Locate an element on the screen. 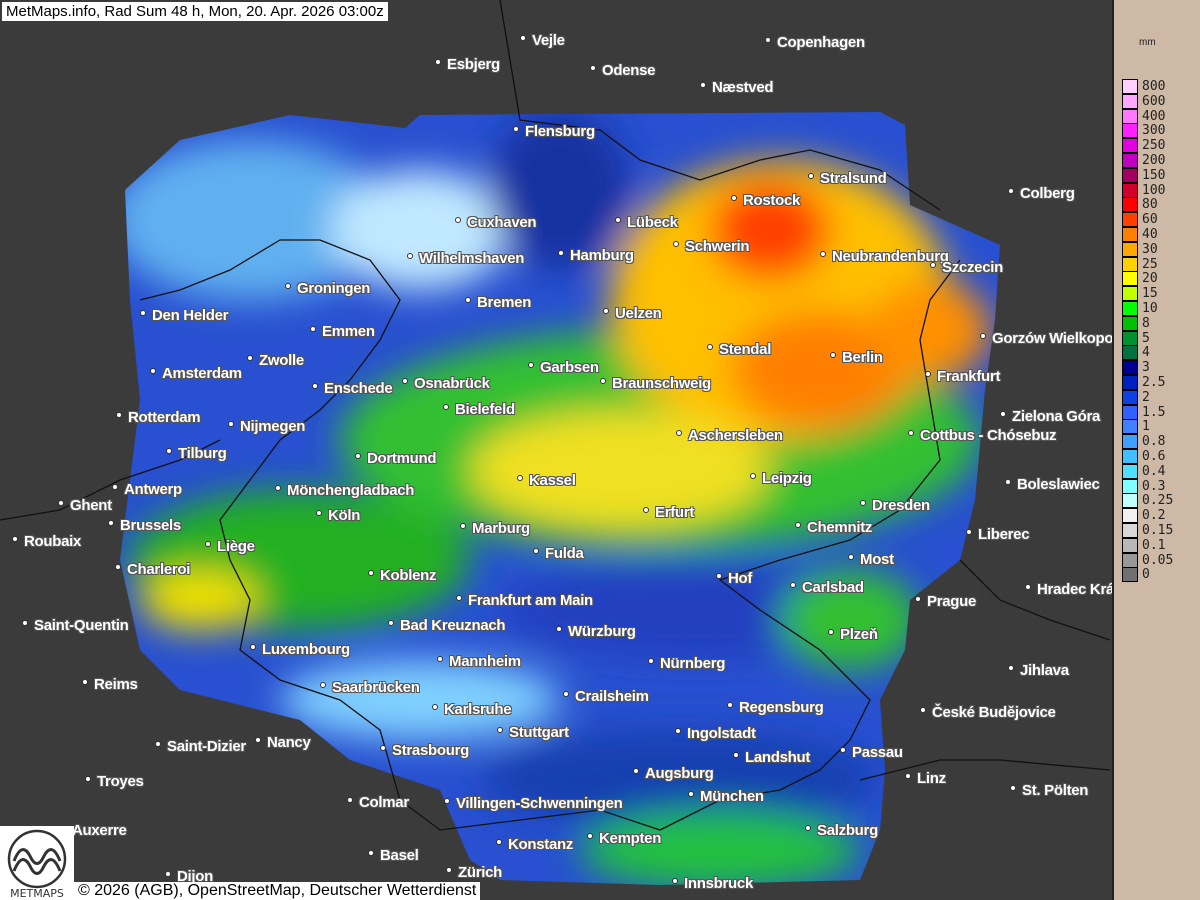 Image resolution: width=1200 pixels, height=900 pixels. city-label: Frankfurt is located at coordinates (962, 376).